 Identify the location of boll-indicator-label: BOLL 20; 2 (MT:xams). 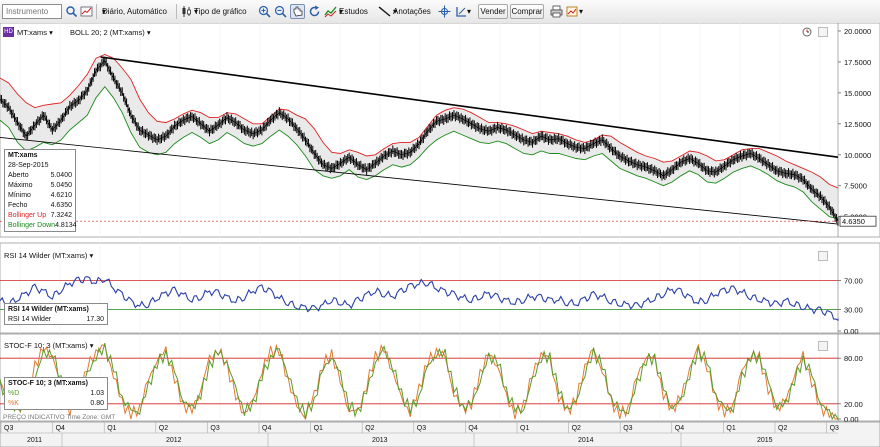
(107, 32).